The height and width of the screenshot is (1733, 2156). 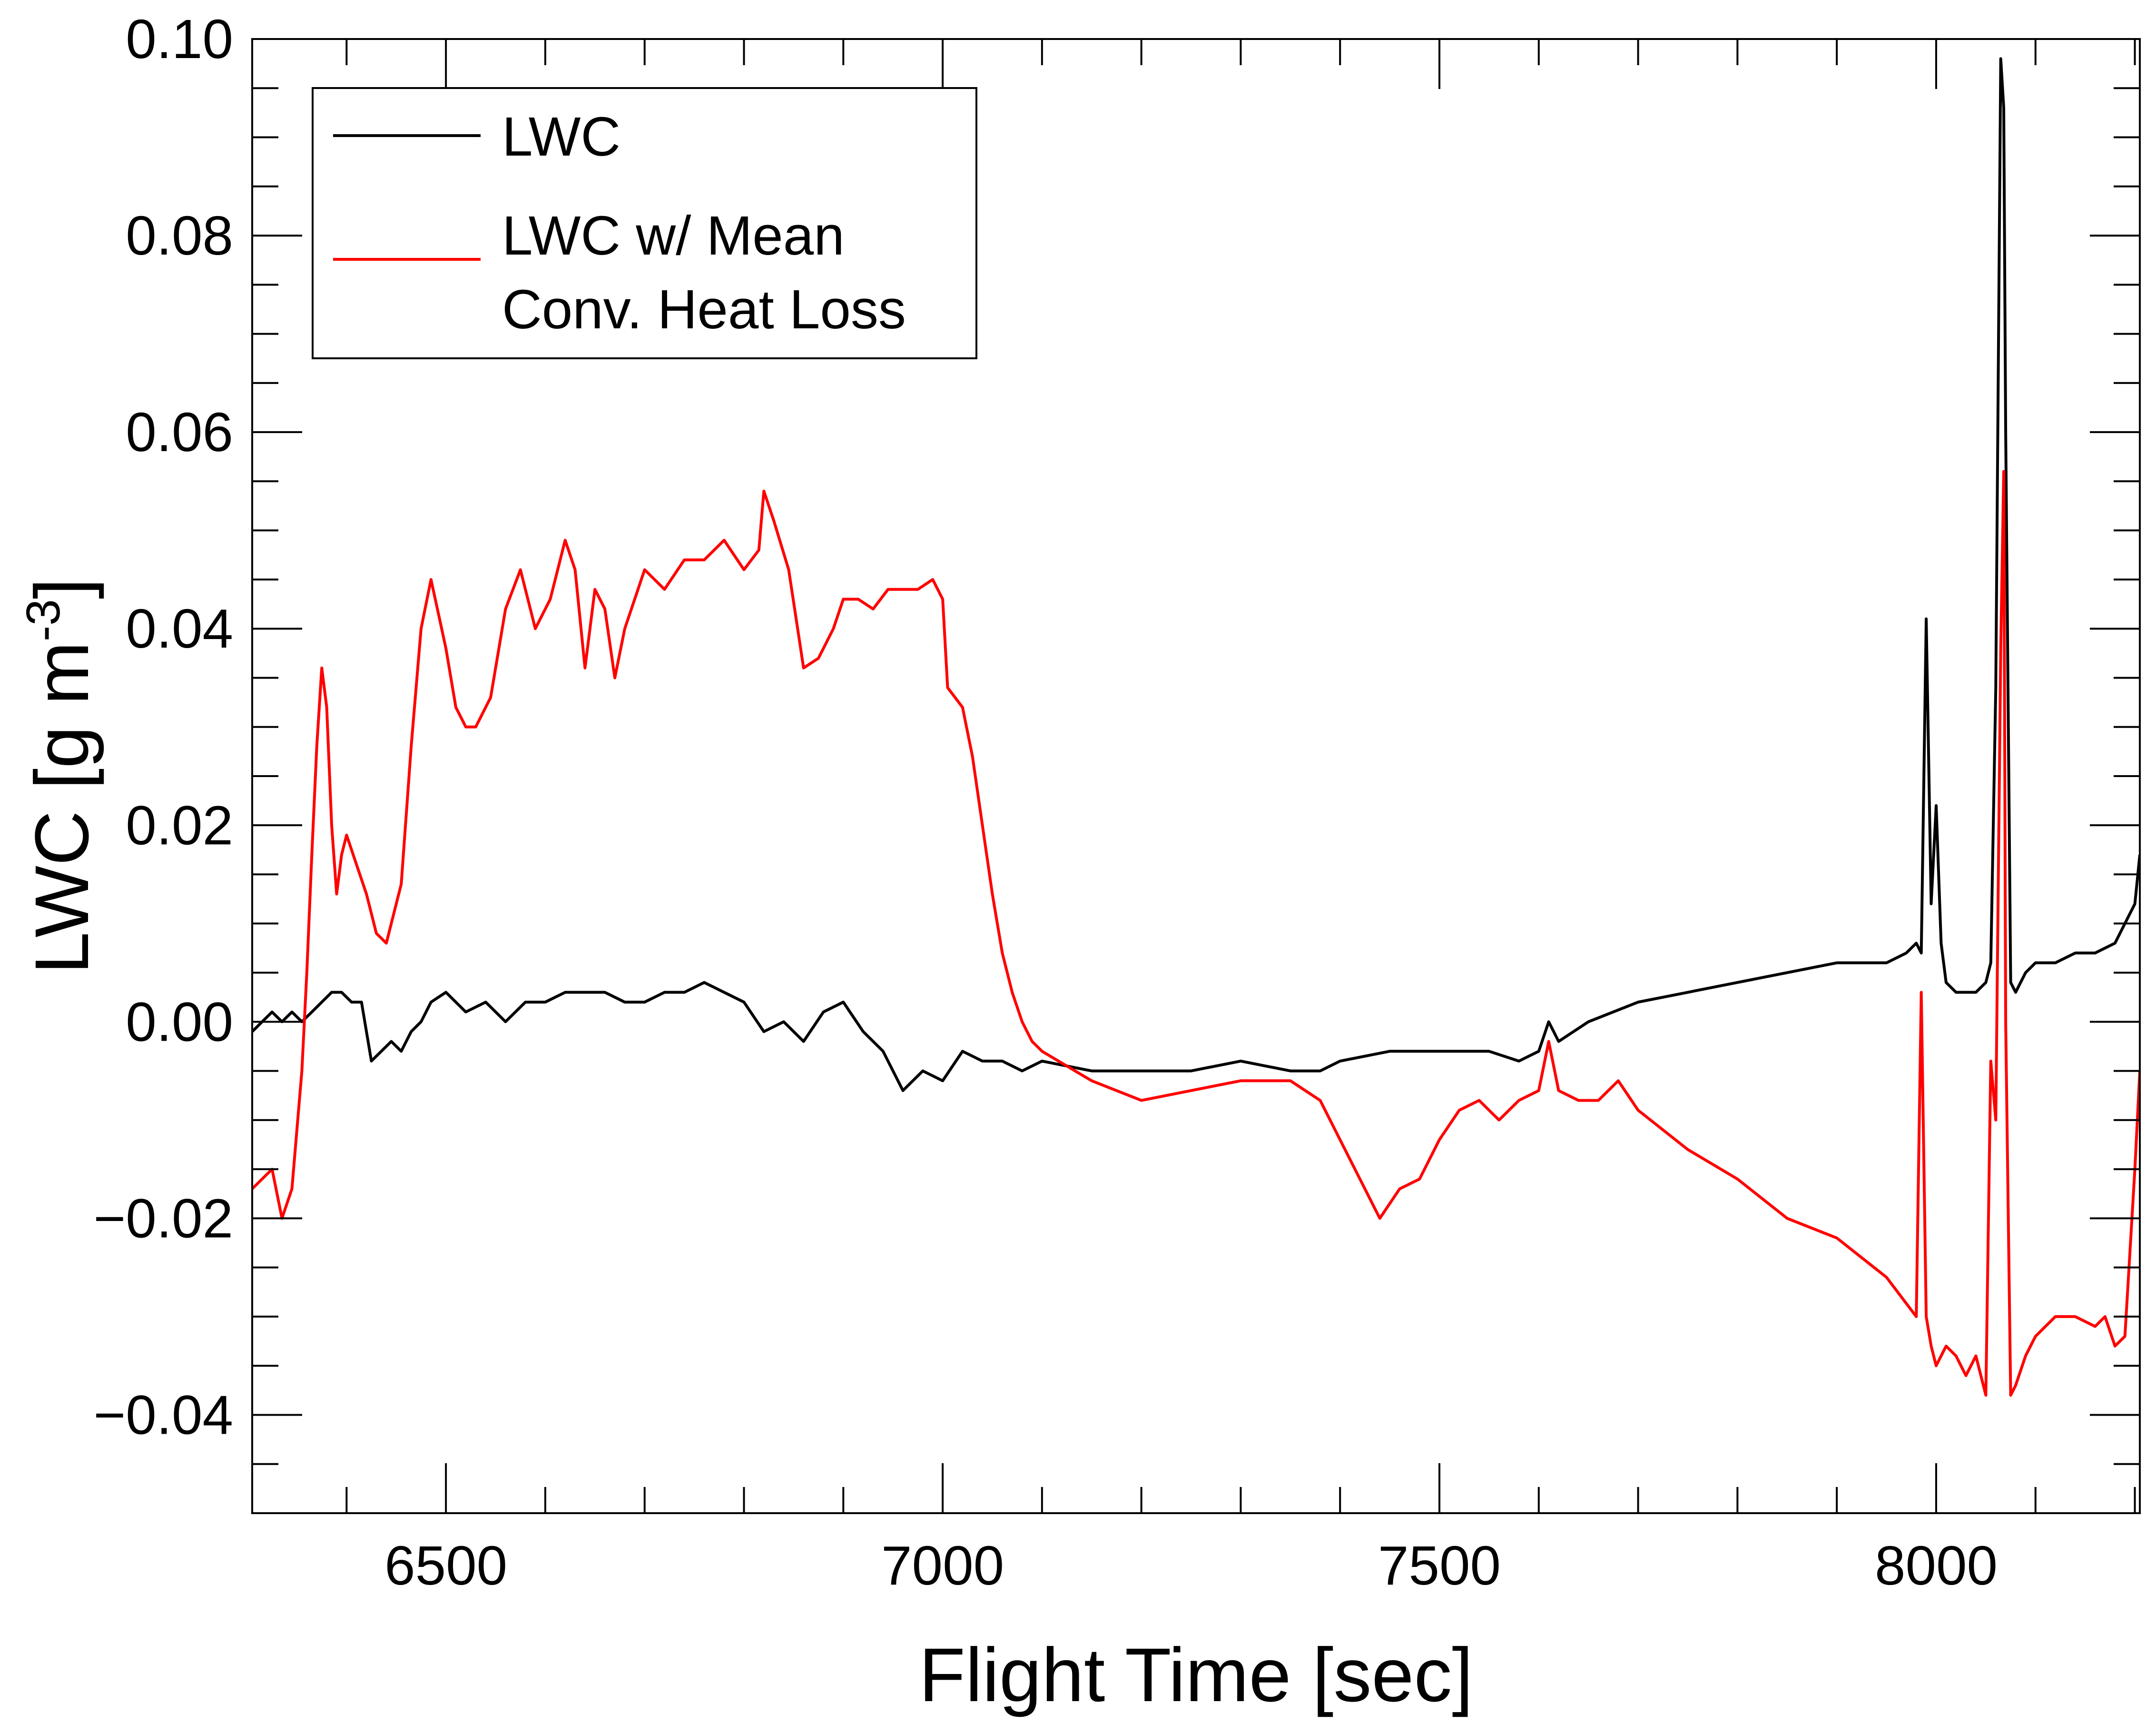 What do you see at coordinates (180, 235) in the screenshot?
I see `y-tick-label: 0.08` at bounding box center [180, 235].